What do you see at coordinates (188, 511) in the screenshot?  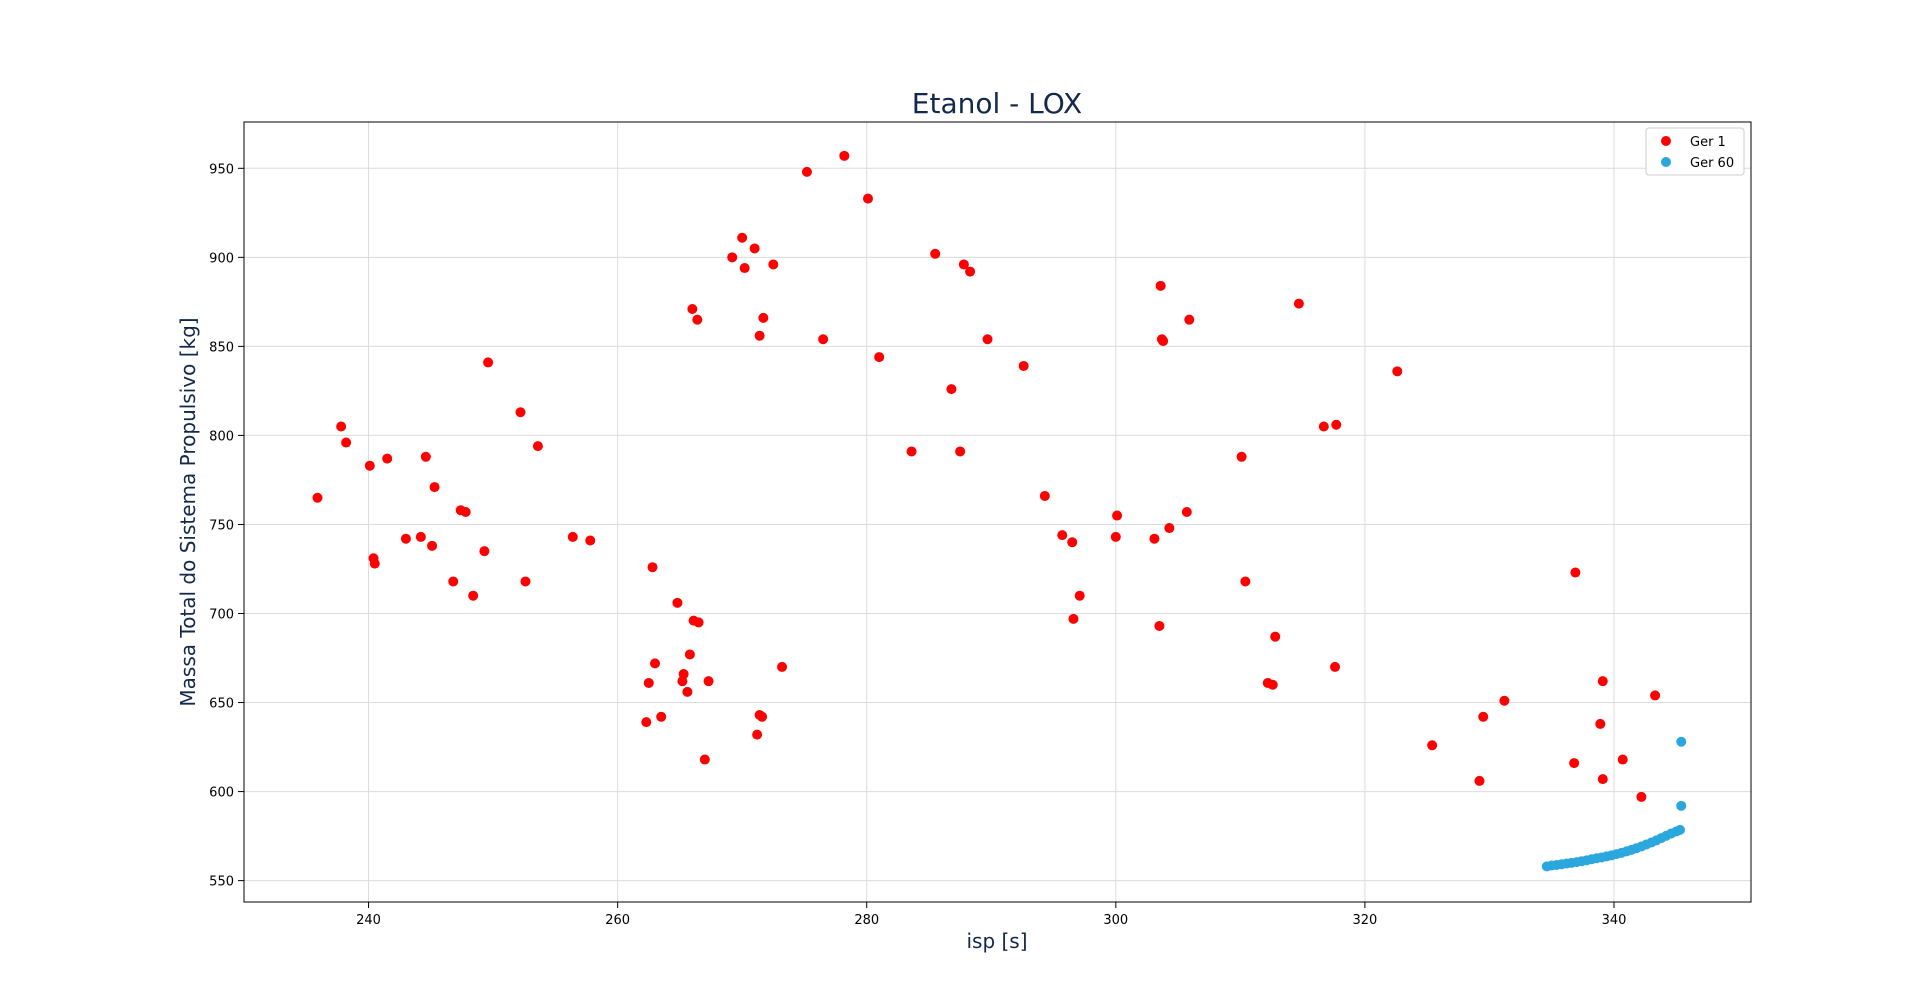 I see `y-axis-label: Massa Total do Sistema Propulsivo [kg]` at bounding box center [188, 511].